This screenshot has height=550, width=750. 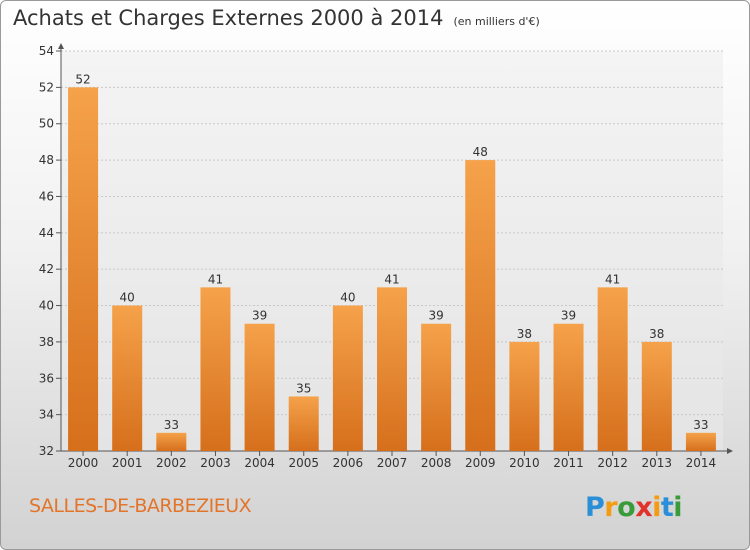 What do you see at coordinates (568, 463) in the screenshot?
I see `x-tick-label: 2011` at bounding box center [568, 463].